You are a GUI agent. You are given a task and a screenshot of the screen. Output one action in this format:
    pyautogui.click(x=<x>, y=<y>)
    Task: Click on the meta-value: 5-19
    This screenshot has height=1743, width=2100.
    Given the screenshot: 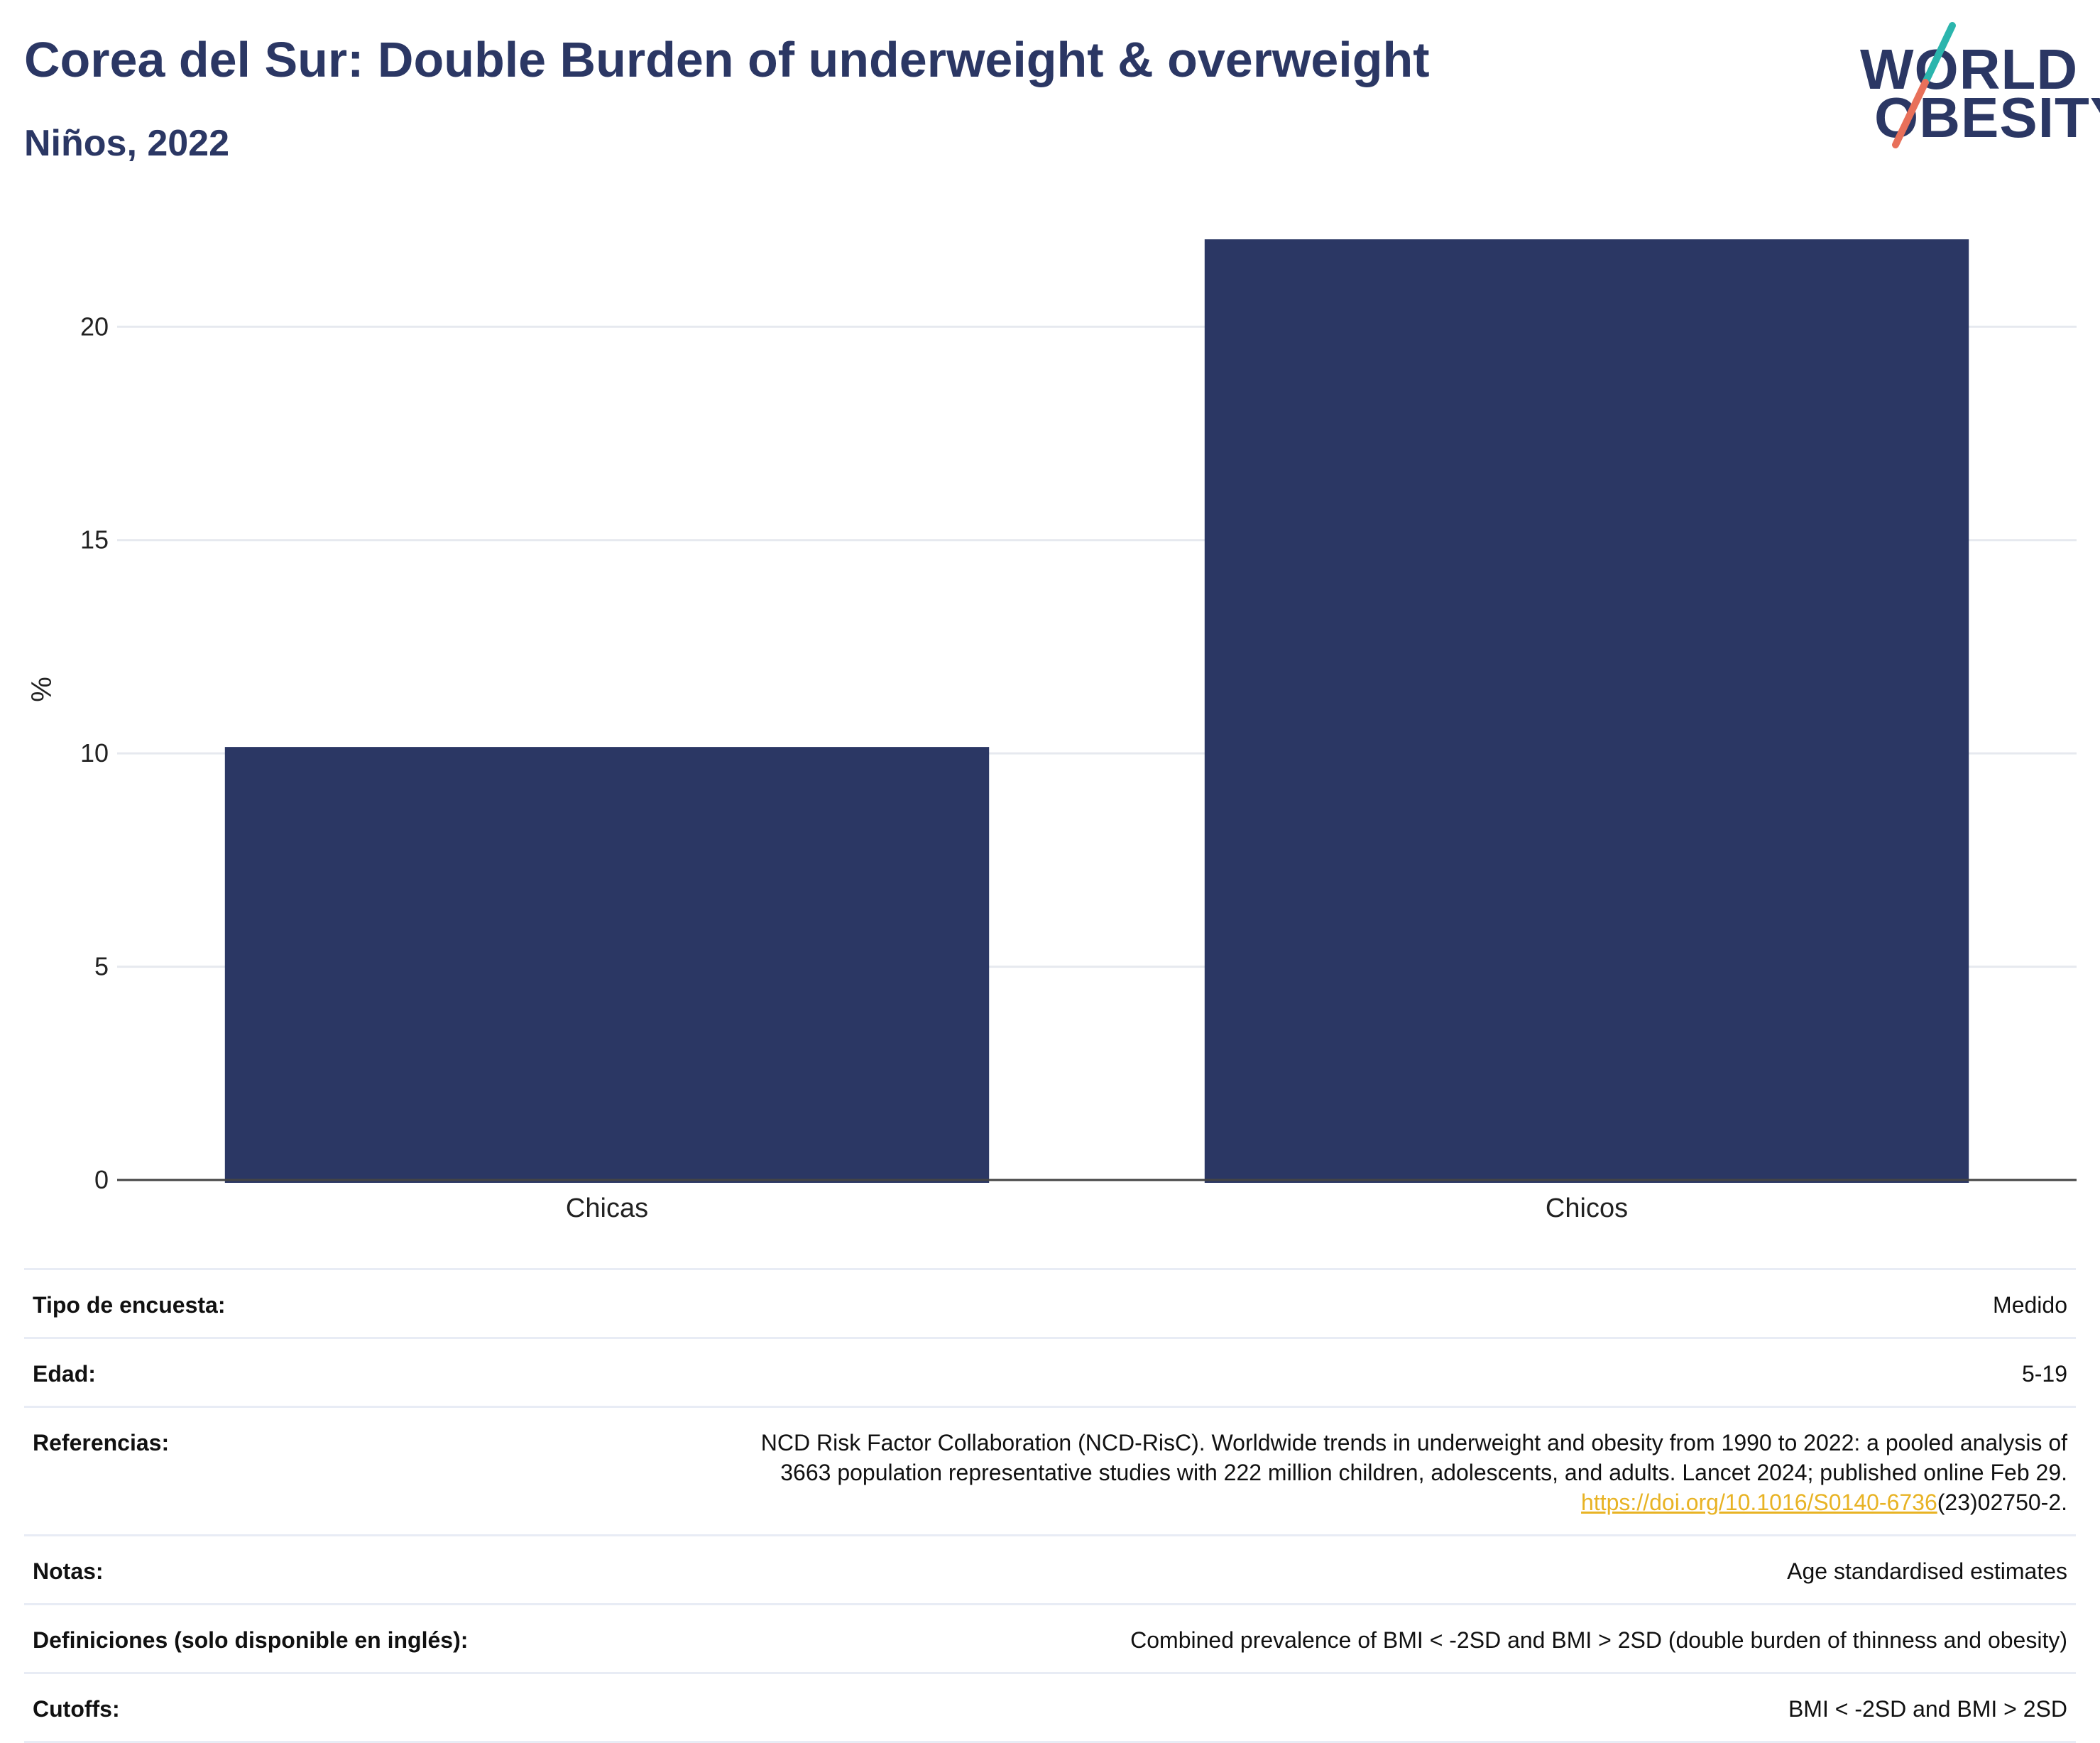 What is the action you would take?
    pyautogui.click(x=2044, y=1374)
    